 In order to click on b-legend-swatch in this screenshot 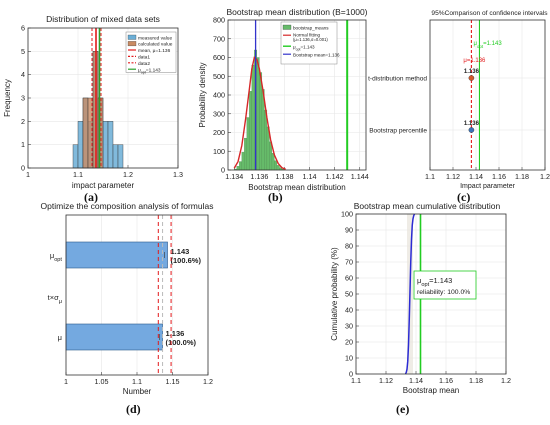, I will do `click(287, 27)`.